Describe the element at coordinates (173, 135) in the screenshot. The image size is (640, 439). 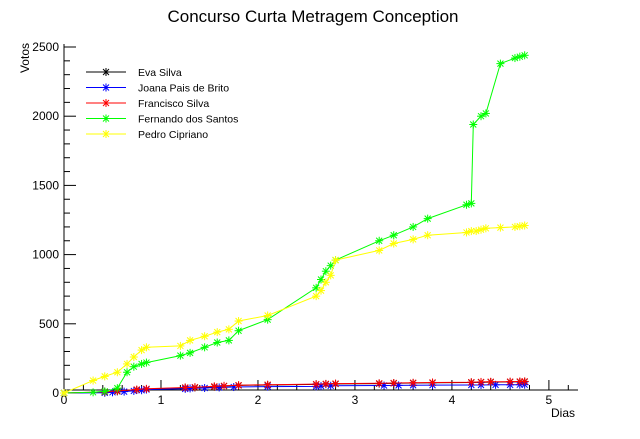
I see `legend-label: Pedro Cipriano` at that location.